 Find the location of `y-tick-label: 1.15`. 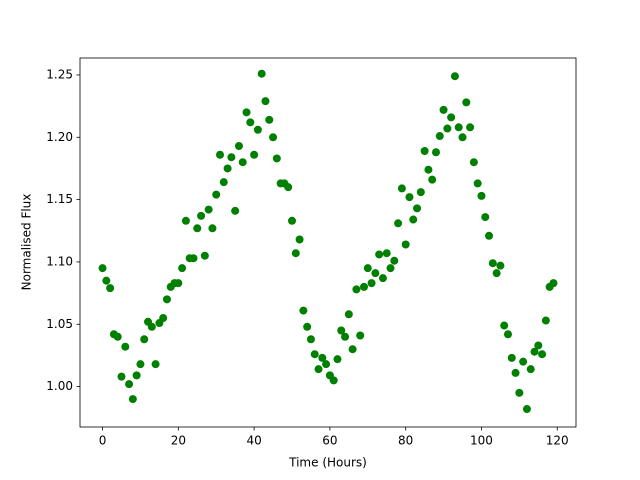

y-tick-label: 1.15 is located at coordinates (59, 199).